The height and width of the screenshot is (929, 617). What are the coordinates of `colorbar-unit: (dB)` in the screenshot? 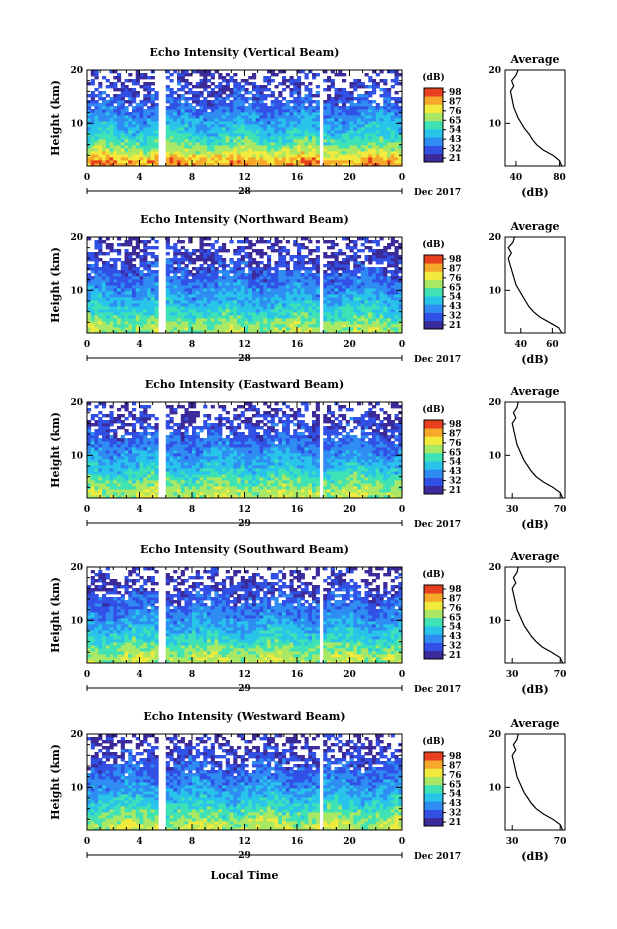 It's located at (433, 244).